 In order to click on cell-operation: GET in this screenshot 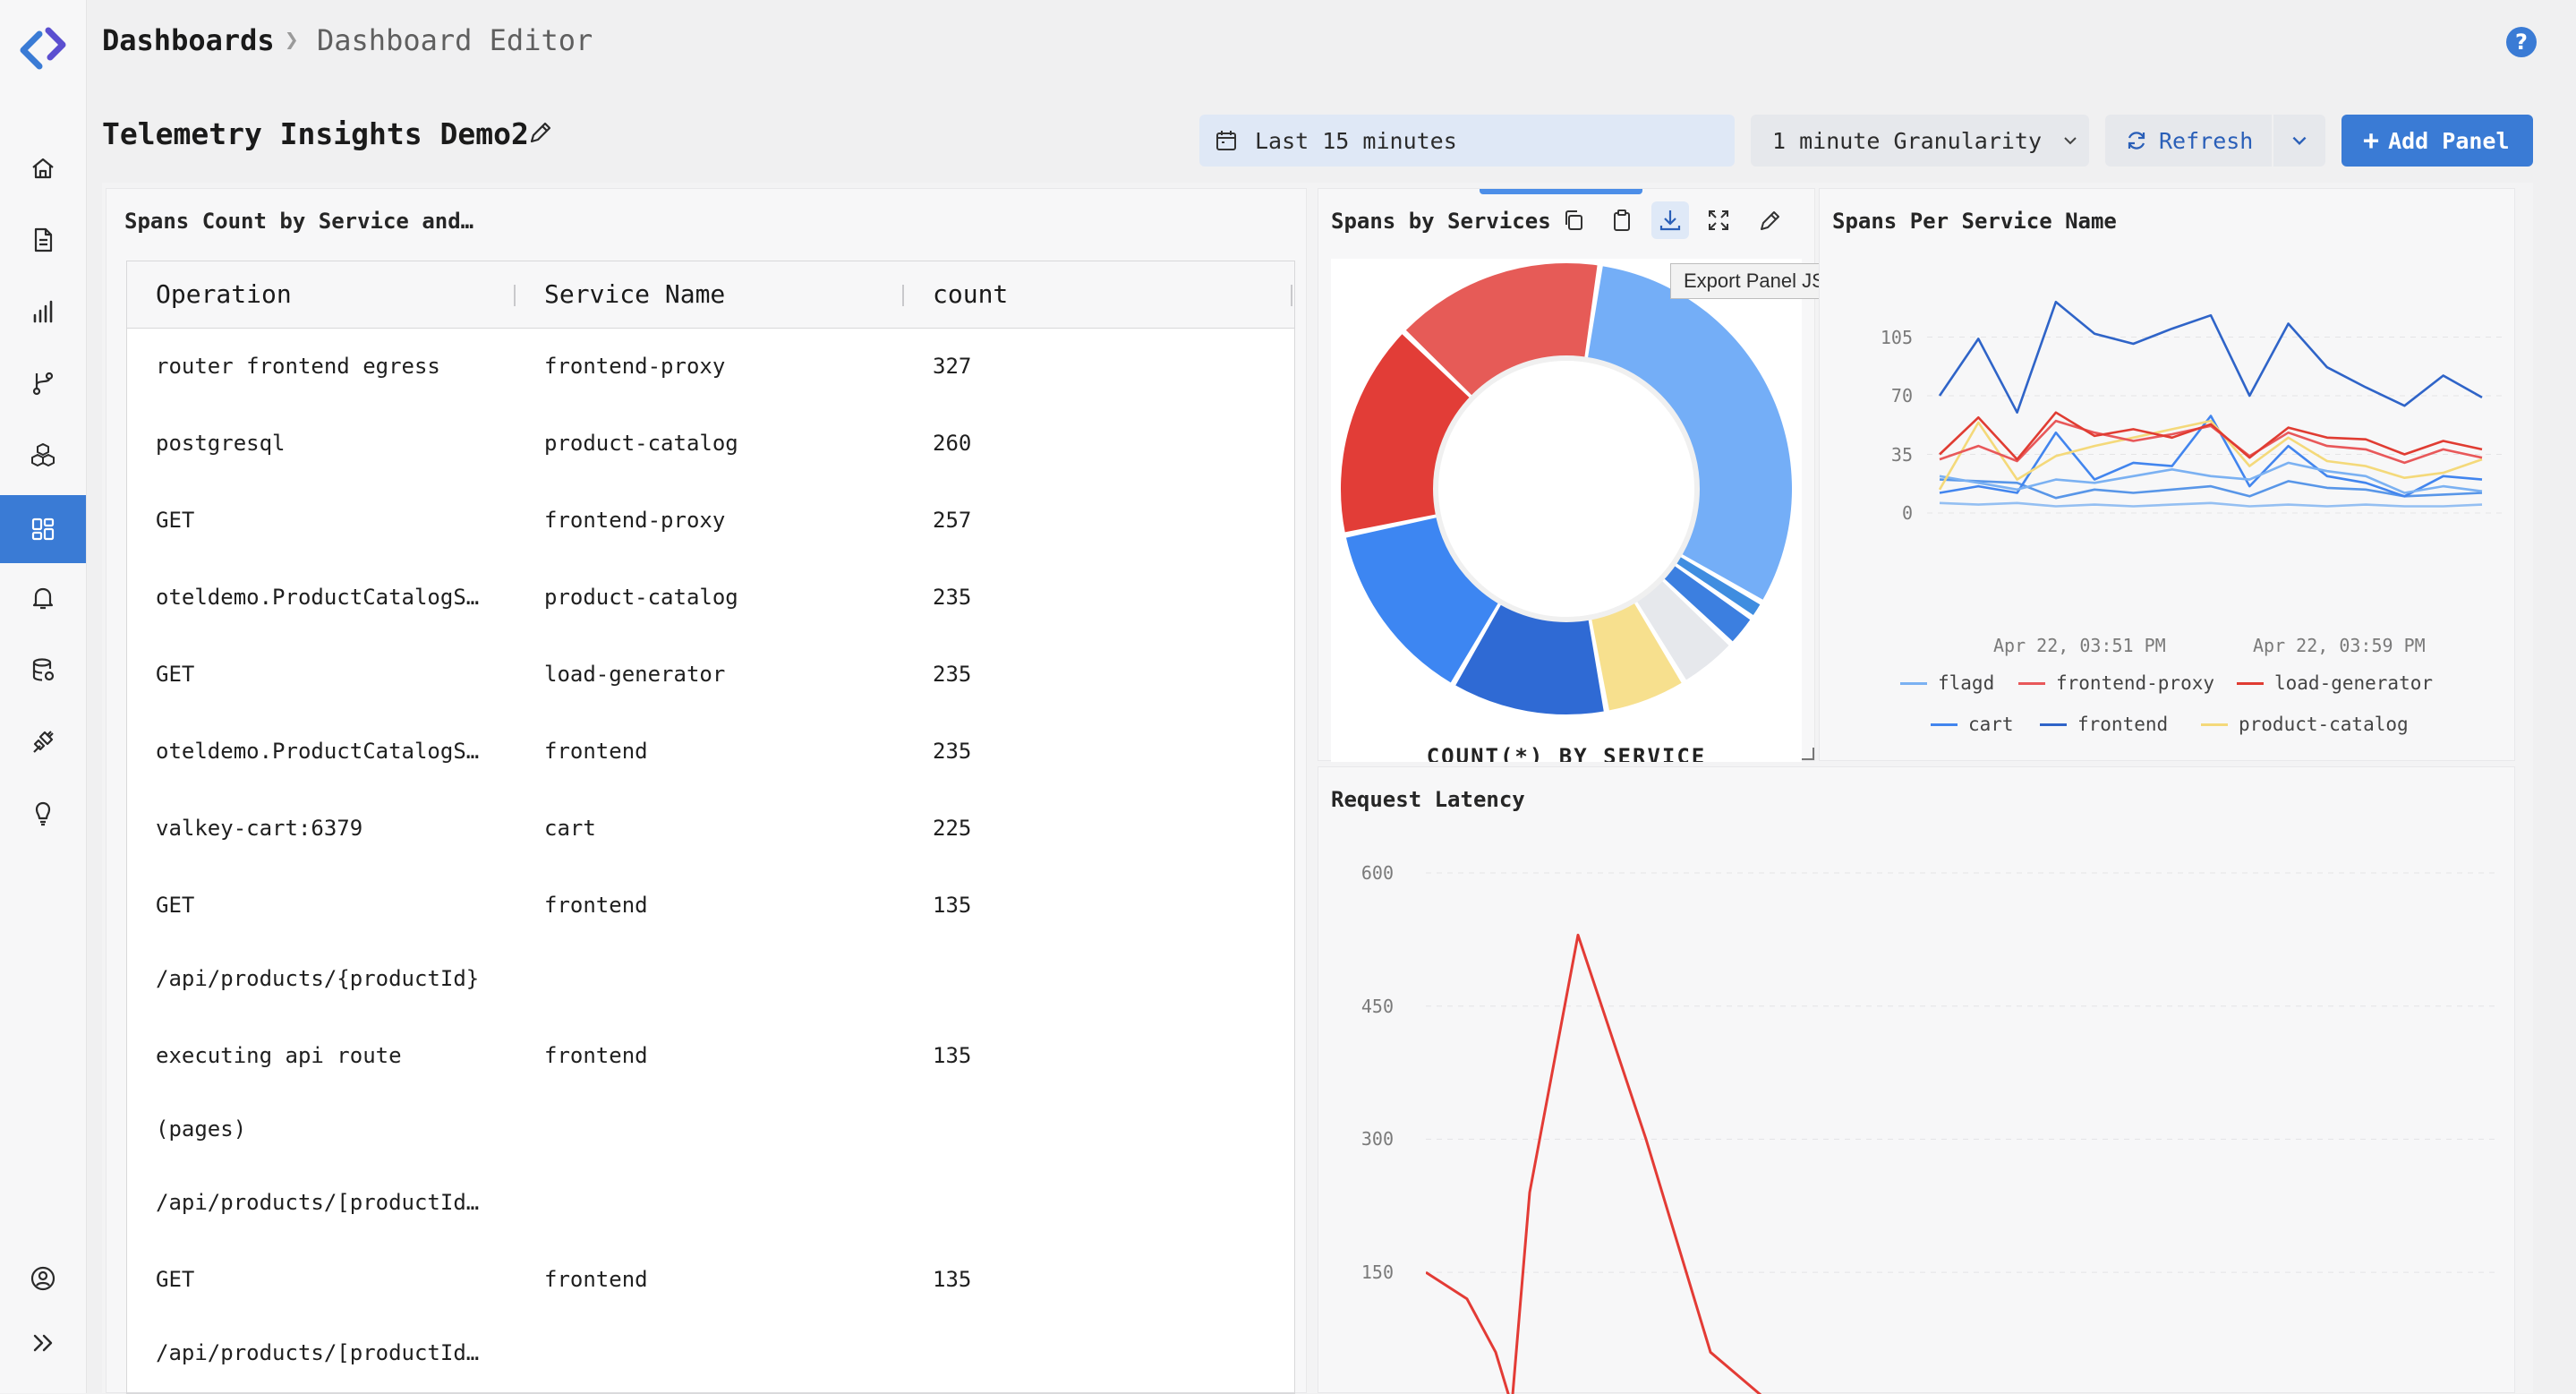, I will do `click(175, 520)`.